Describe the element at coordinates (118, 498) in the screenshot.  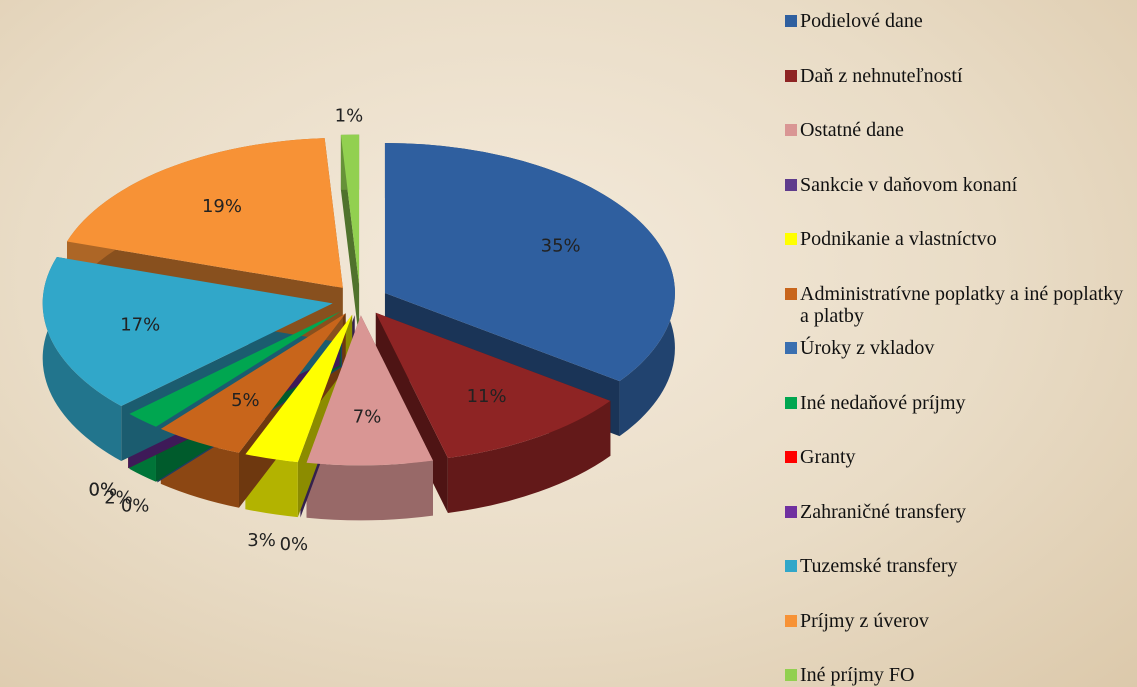
I see `data-label: 2%` at that location.